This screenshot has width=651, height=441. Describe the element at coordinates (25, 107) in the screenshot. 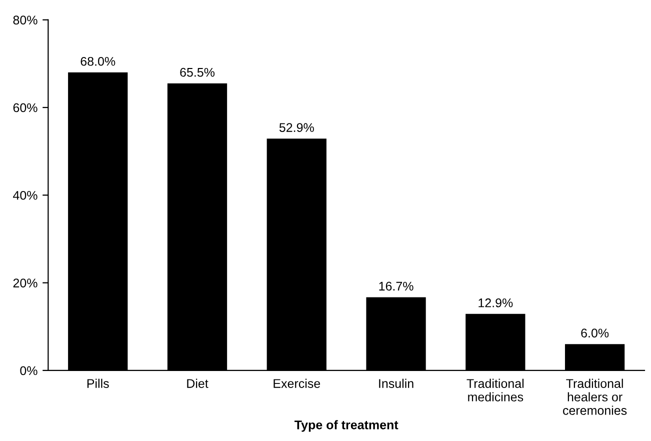

I see `y-tick-label: 60%` at that location.